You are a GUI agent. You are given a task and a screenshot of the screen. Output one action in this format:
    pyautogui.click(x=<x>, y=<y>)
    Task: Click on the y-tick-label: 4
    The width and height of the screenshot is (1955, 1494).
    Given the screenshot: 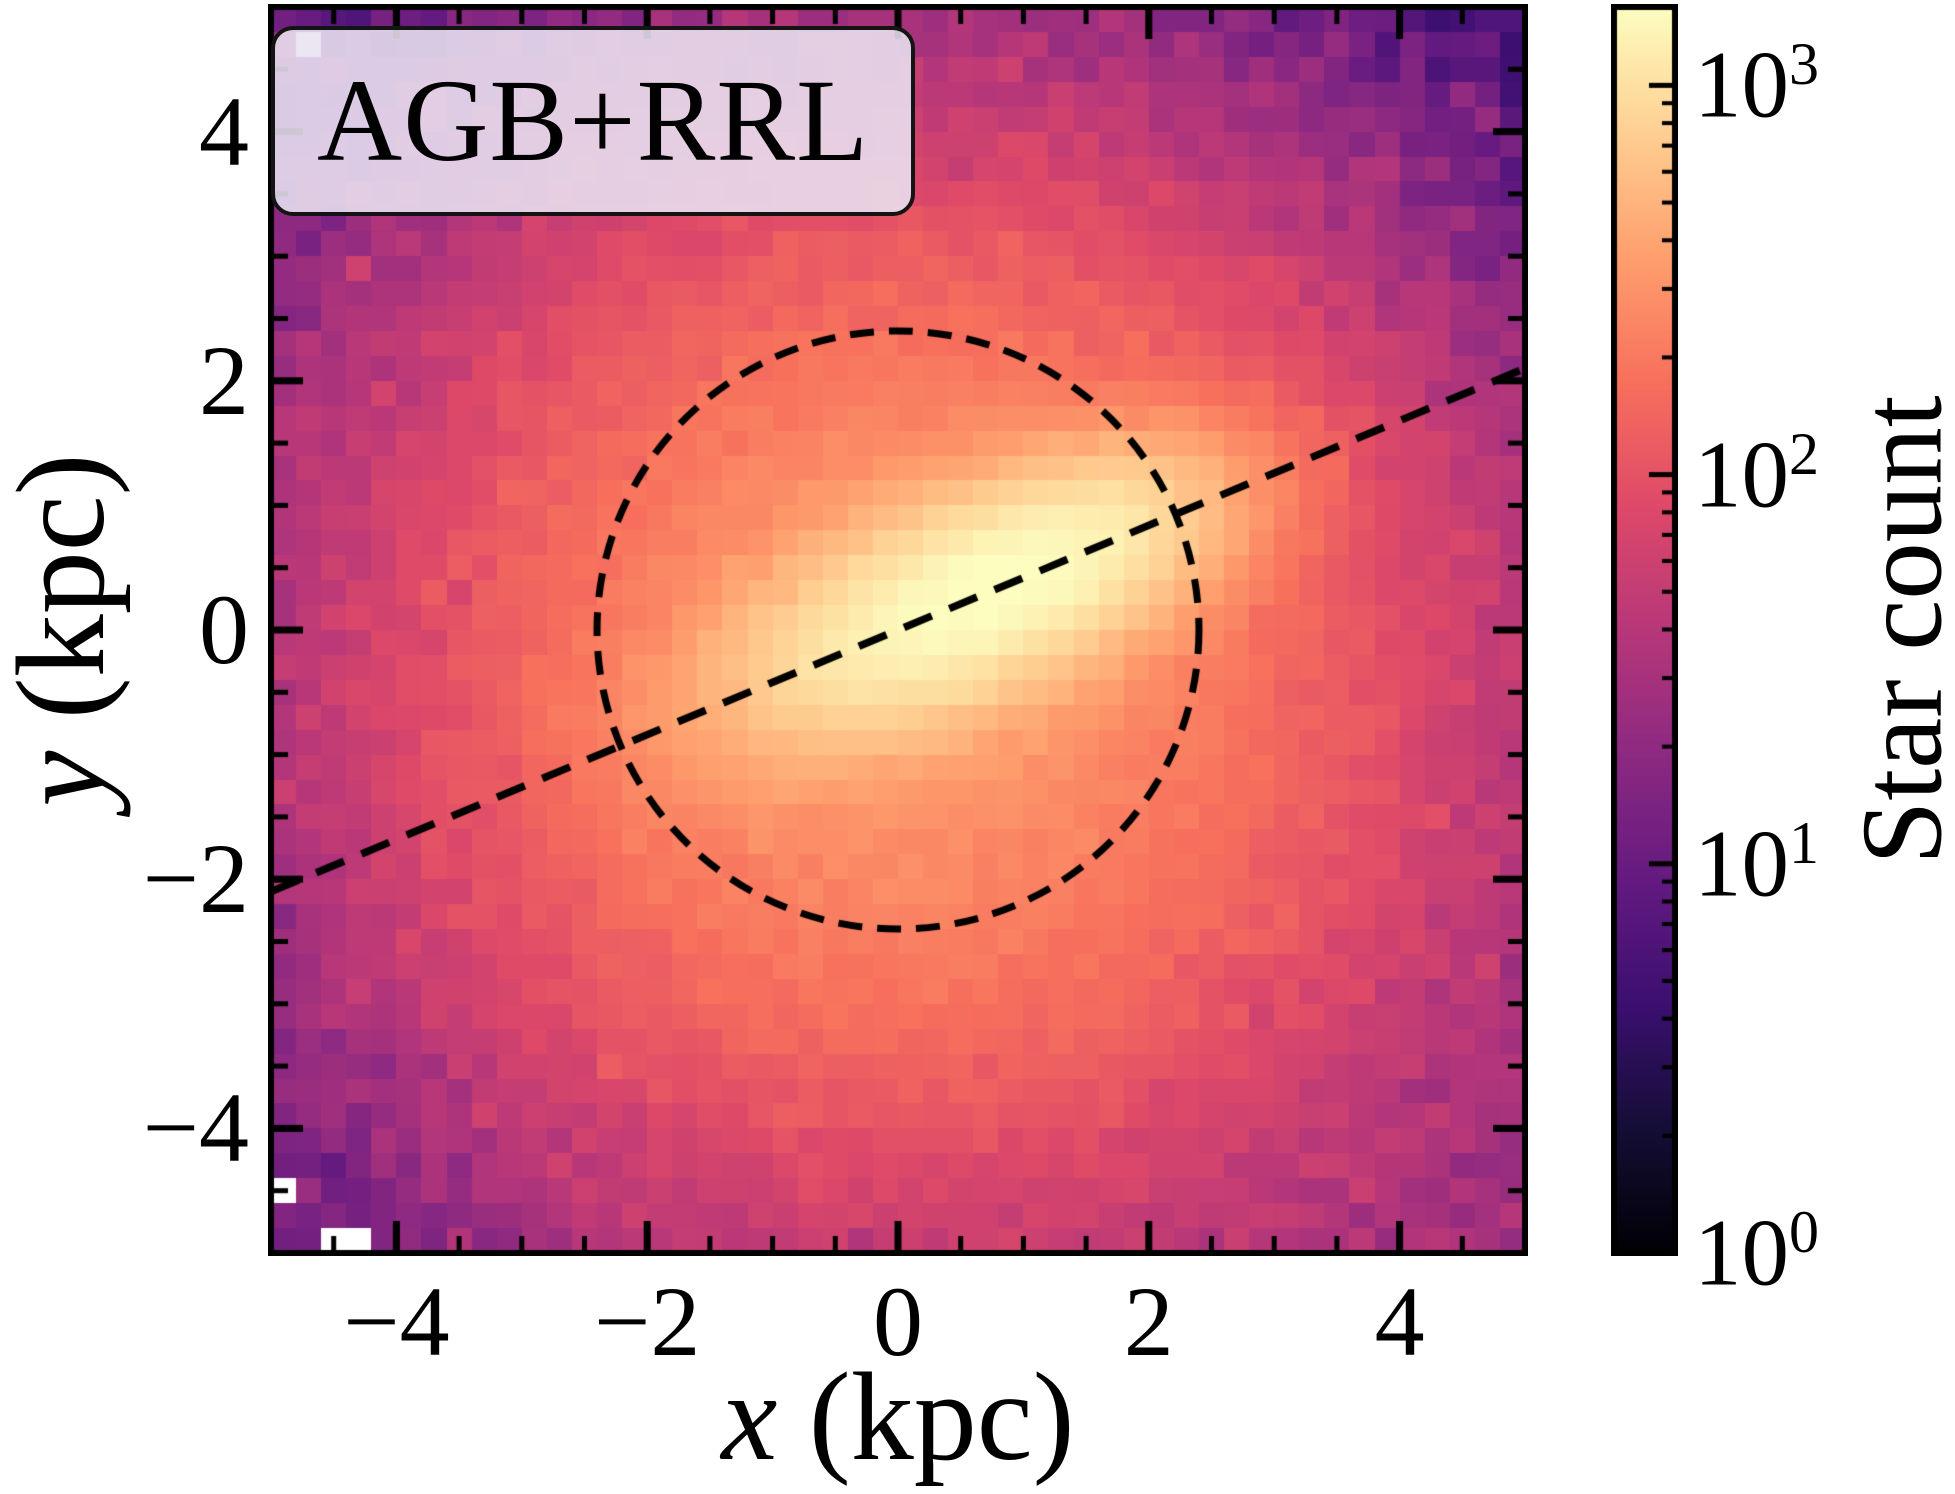 What is the action you would take?
    pyautogui.click(x=224, y=131)
    